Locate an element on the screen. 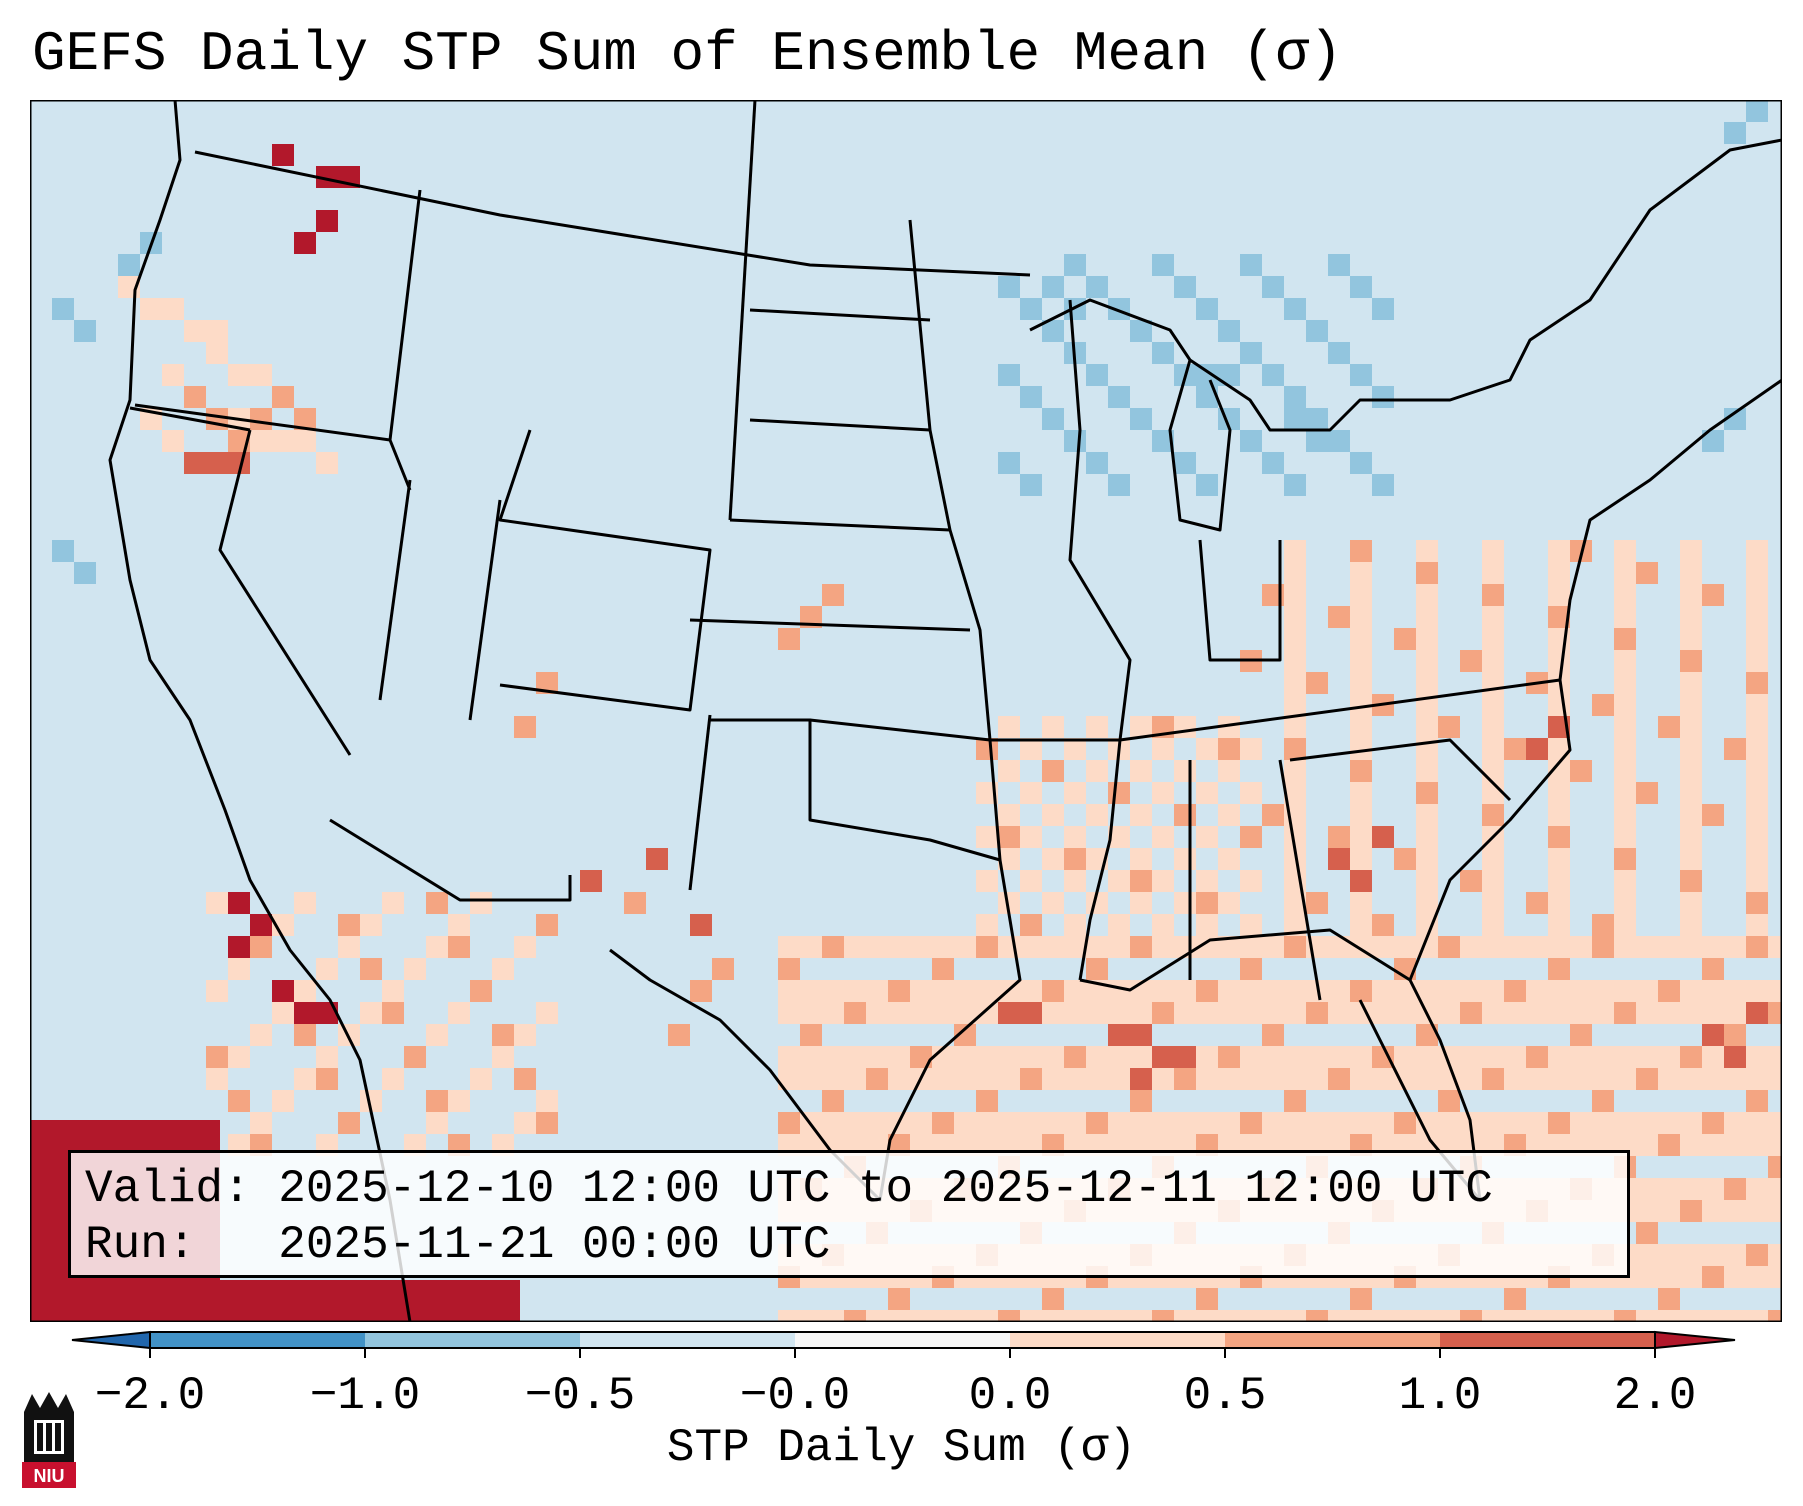 The height and width of the screenshot is (1506, 1803). valid-label: Valid: is located at coordinates (168, 1189).